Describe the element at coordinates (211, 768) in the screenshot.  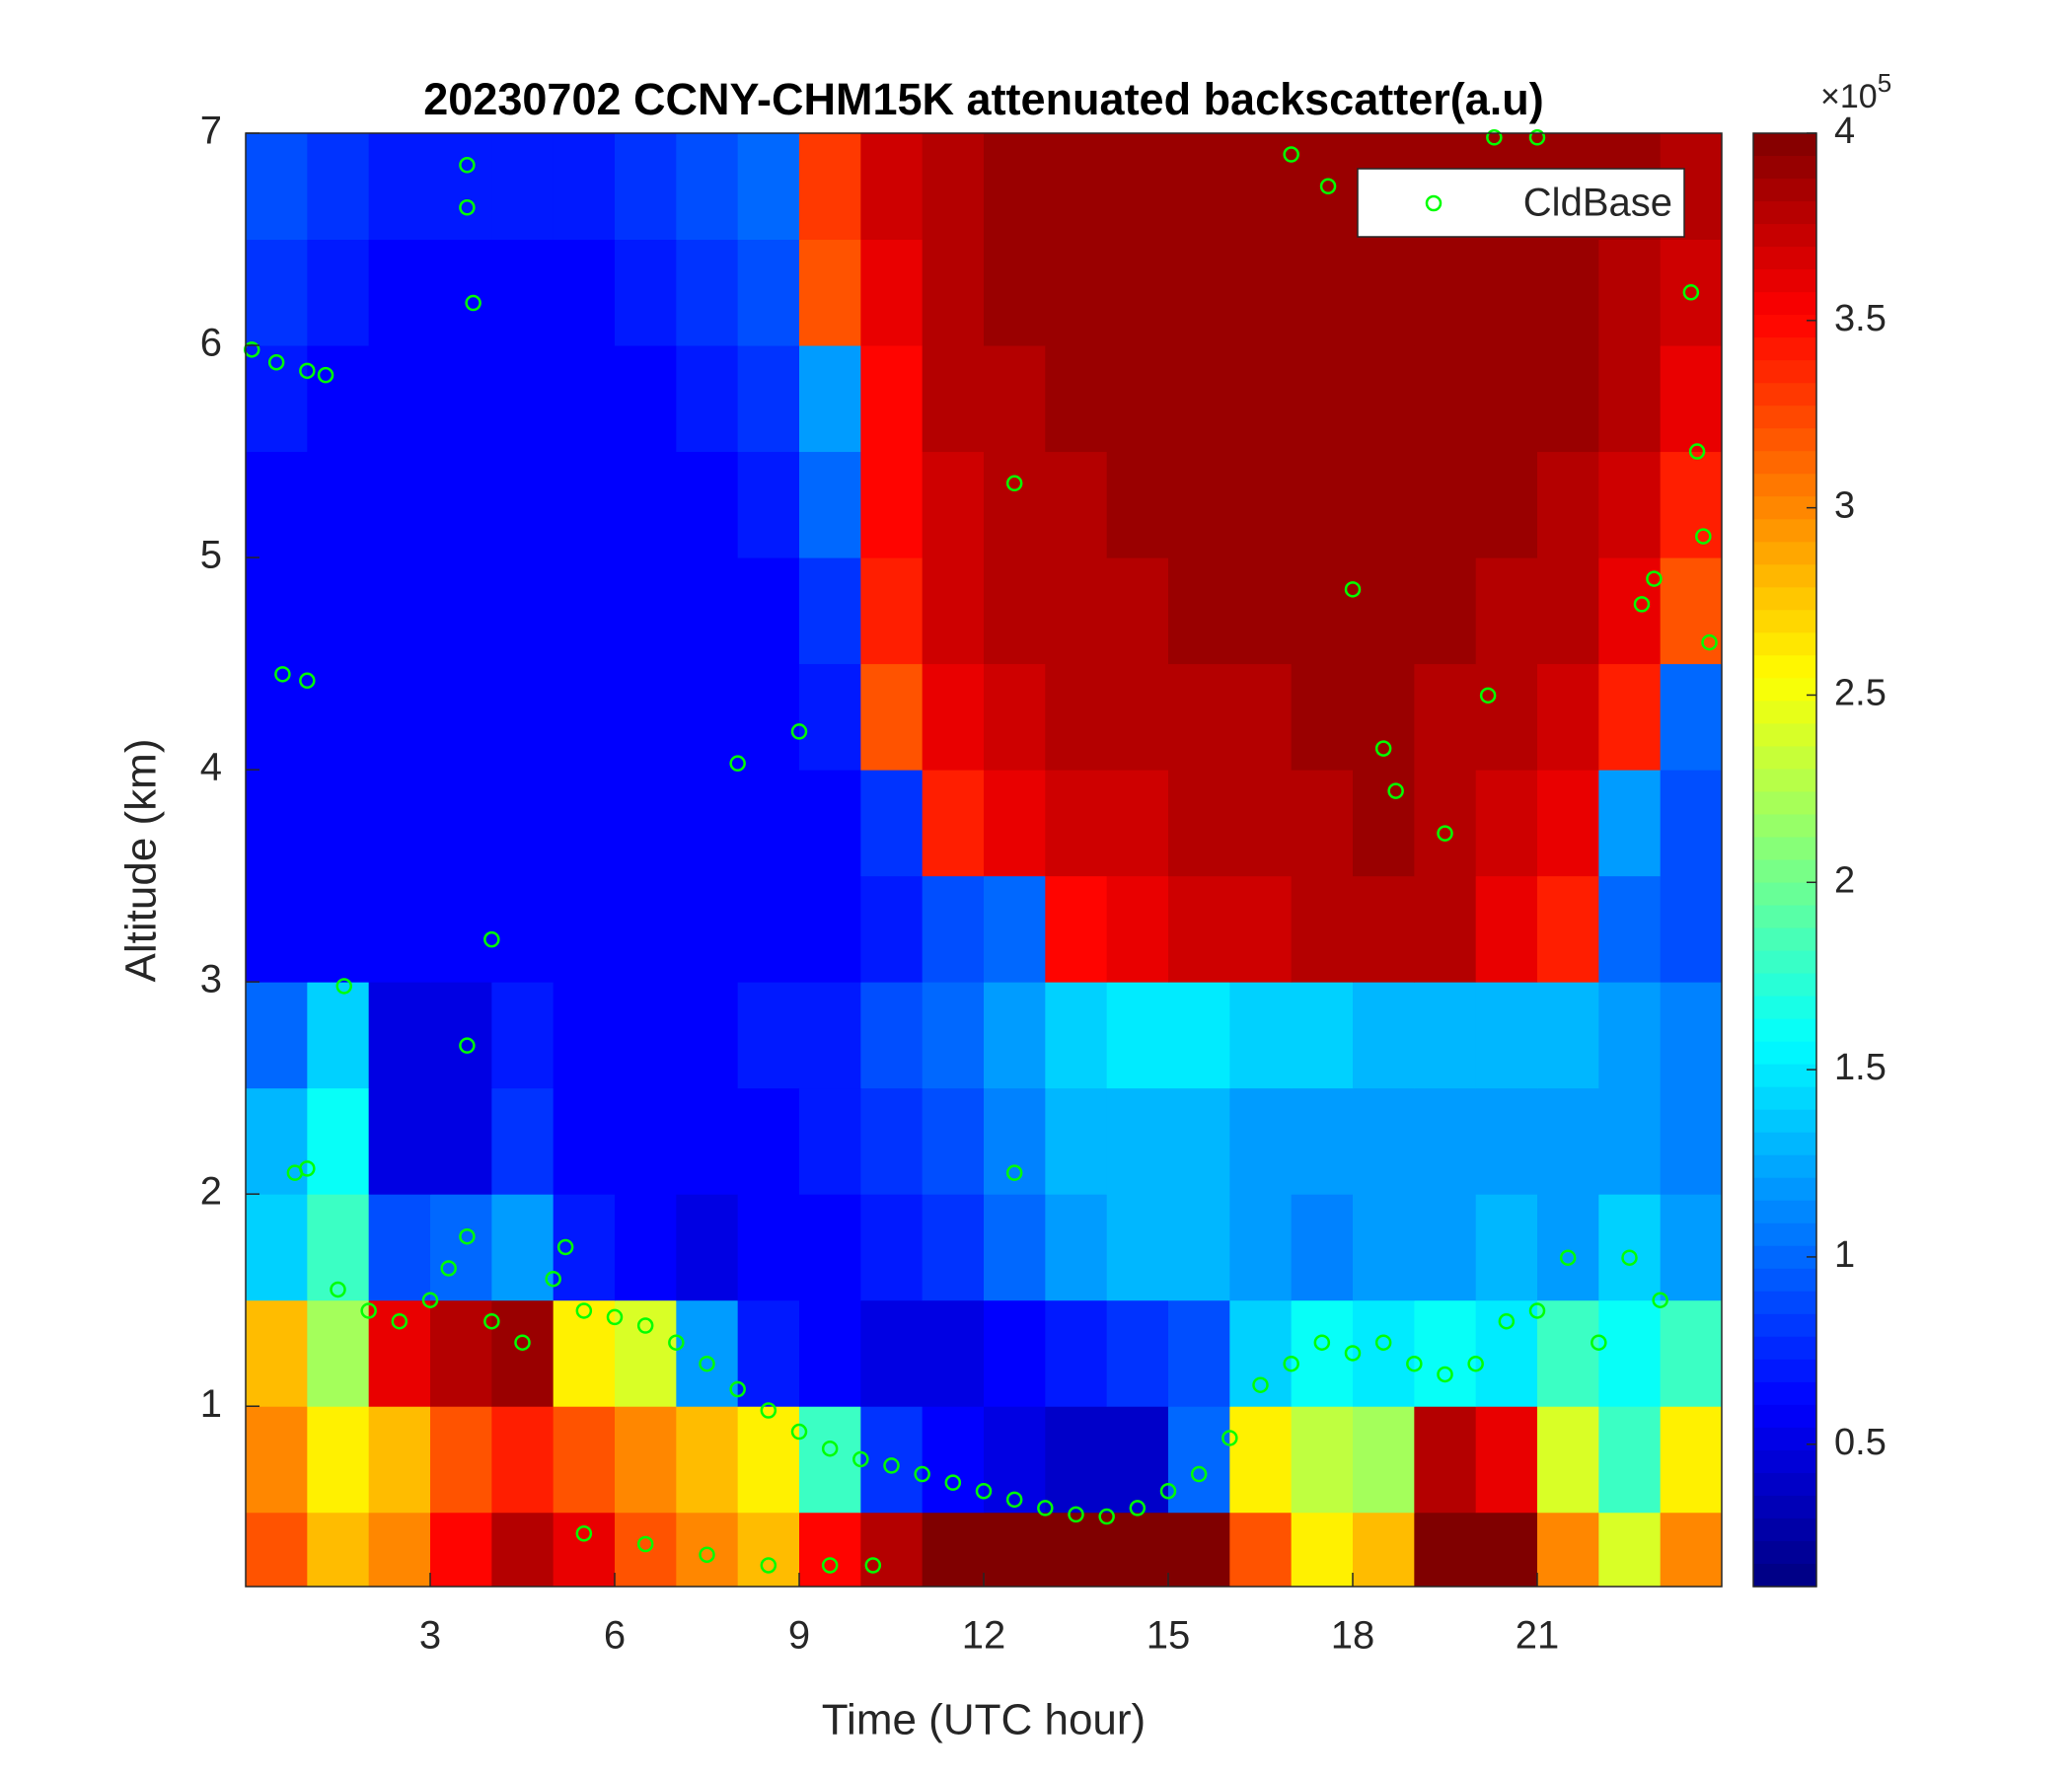
I see `y-tick-label: 4` at that location.